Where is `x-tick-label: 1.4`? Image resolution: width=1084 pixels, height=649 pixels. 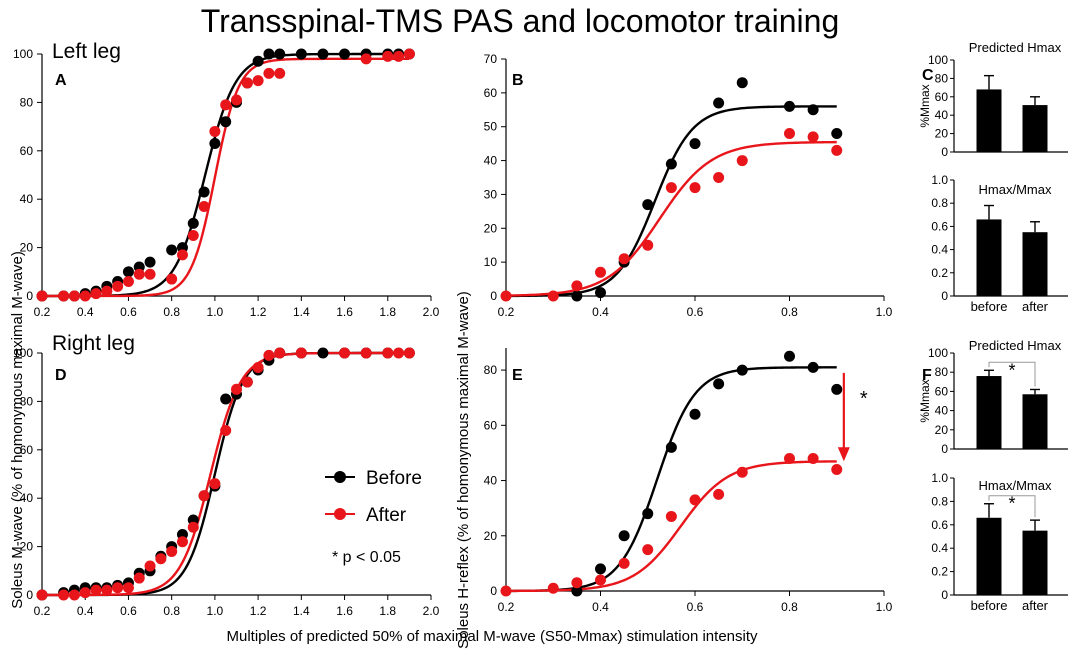 x-tick-label: 1.4 is located at coordinates (301, 312).